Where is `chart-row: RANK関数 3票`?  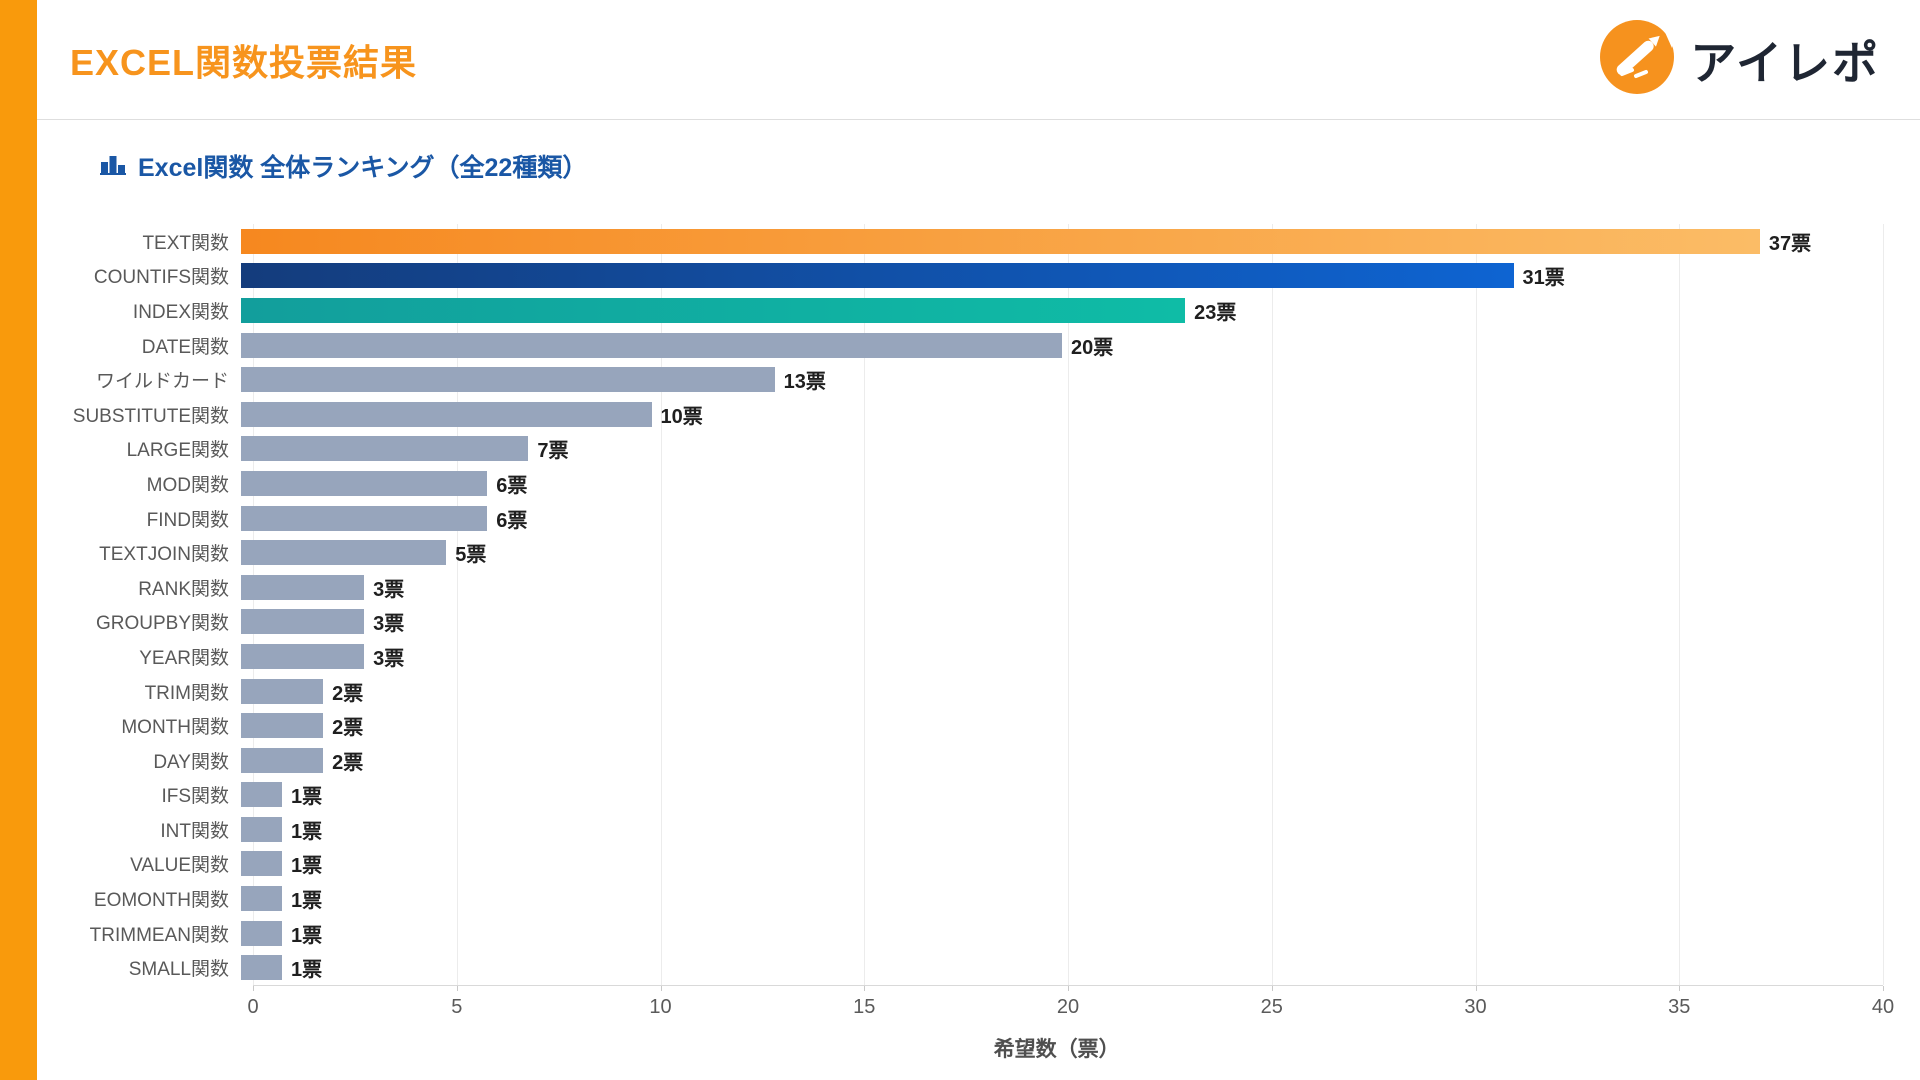
chart-row: RANK関数 3票 is located at coordinates (960, 587).